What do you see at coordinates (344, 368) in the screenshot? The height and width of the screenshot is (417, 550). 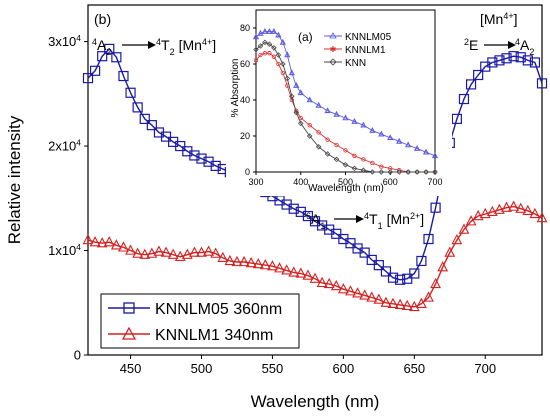 I see `x-tick-label: 600` at bounding box center [344, 368].